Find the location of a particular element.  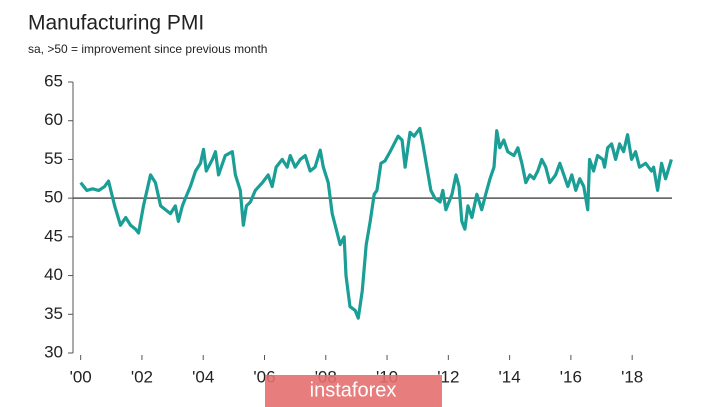

x-tick-label: '12 is located at coordinates (448, 376).